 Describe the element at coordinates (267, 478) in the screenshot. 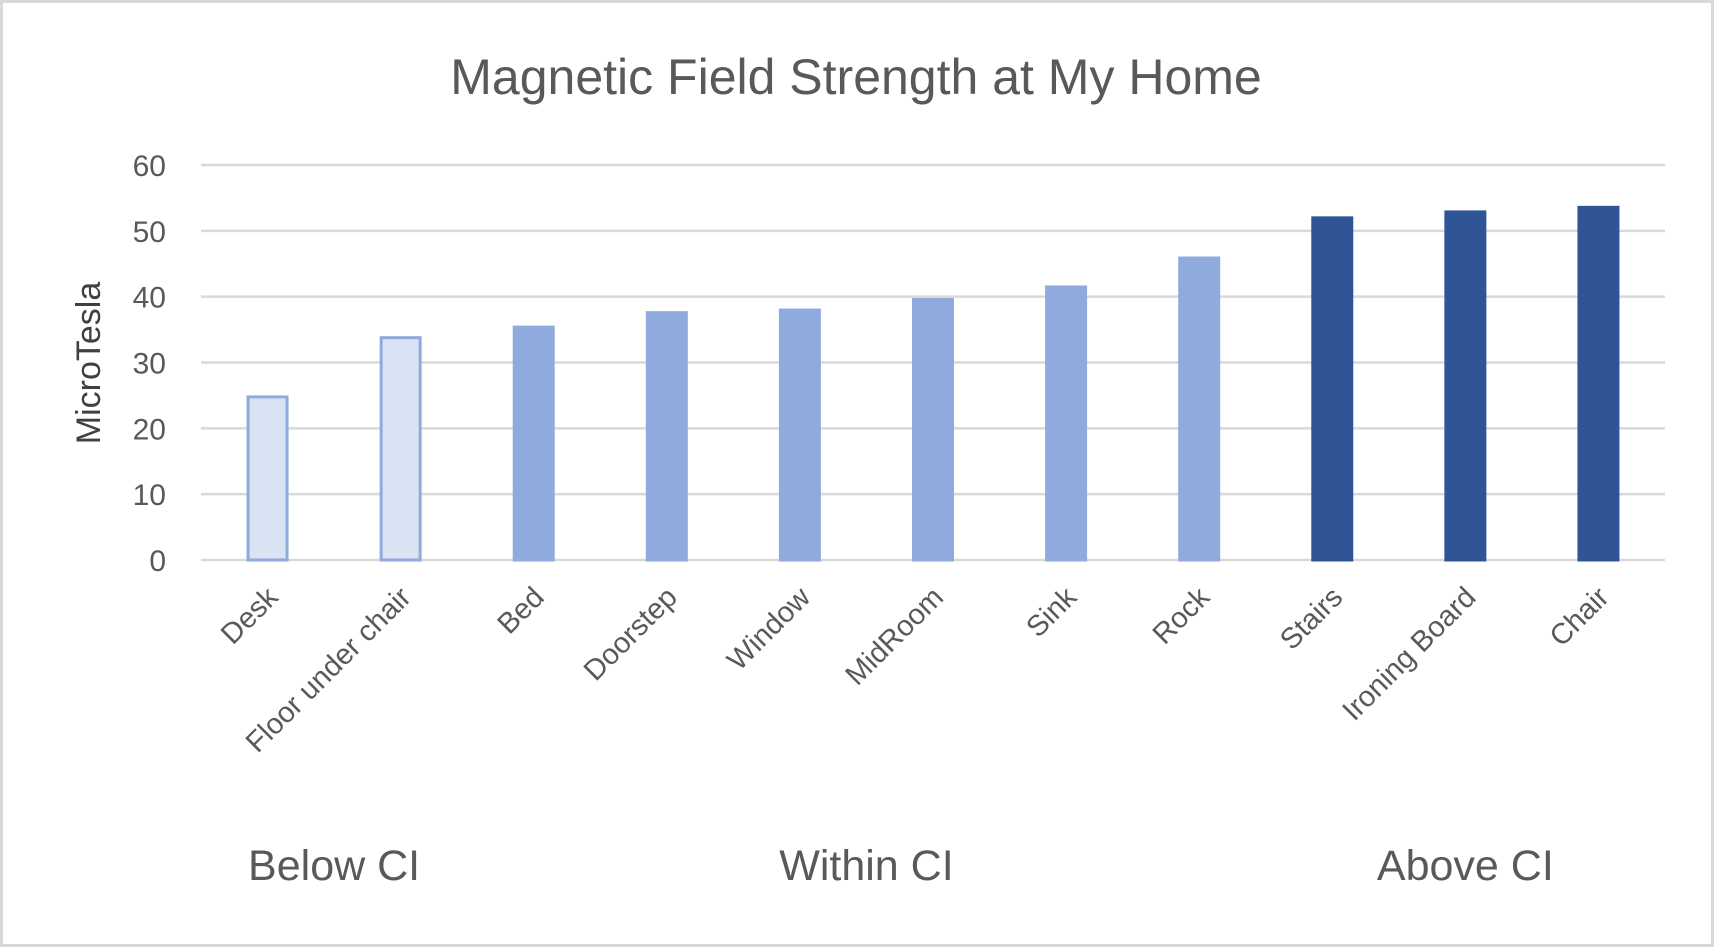

I see `bar-desk` at that location.